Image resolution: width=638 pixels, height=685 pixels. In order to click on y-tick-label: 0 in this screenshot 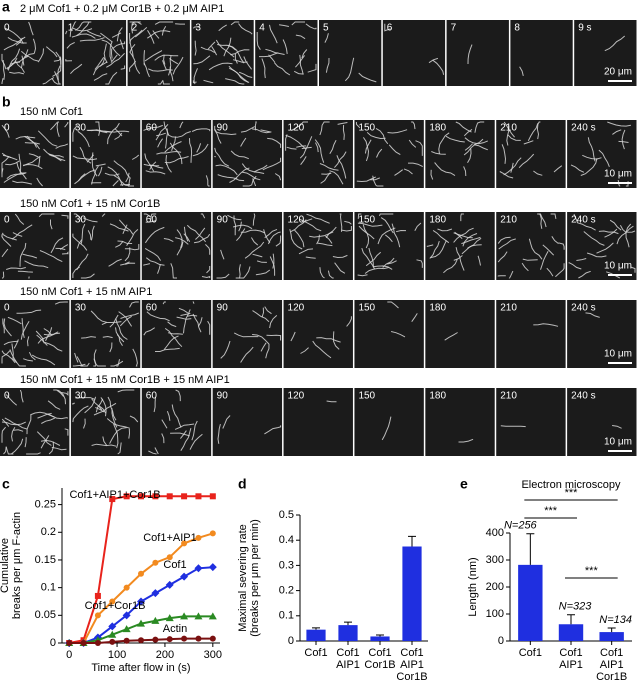, I will do `click(53, 643)`.